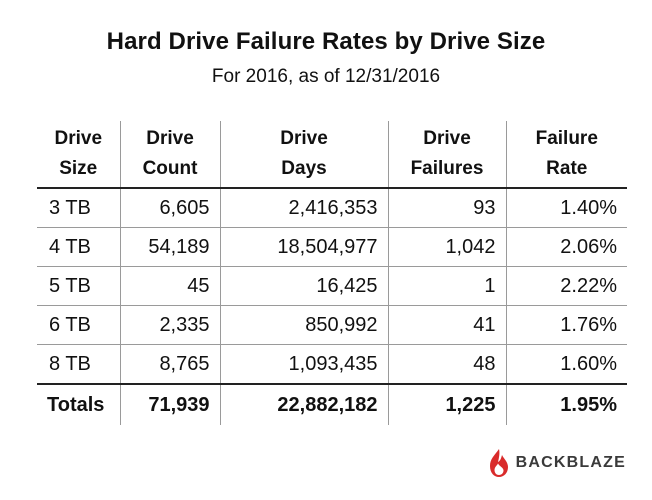 The width and height of the screenshot is (652, 500). What do you see at coordinates (304, 168) in the screenshot?
I see `header-line: Days` at bounding box center [304, 168].